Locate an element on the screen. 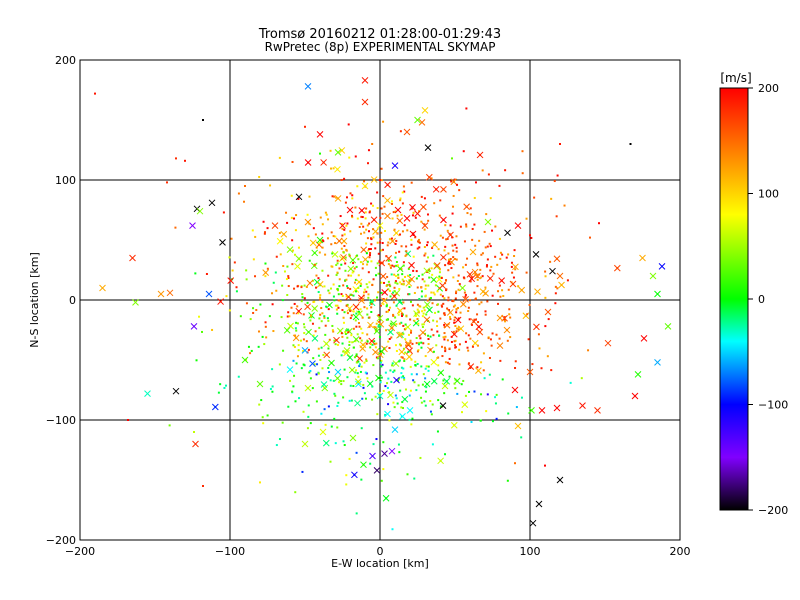  colorbar: [m/s] −200 −100 0 100 200 is located at coordinates (753, 294).